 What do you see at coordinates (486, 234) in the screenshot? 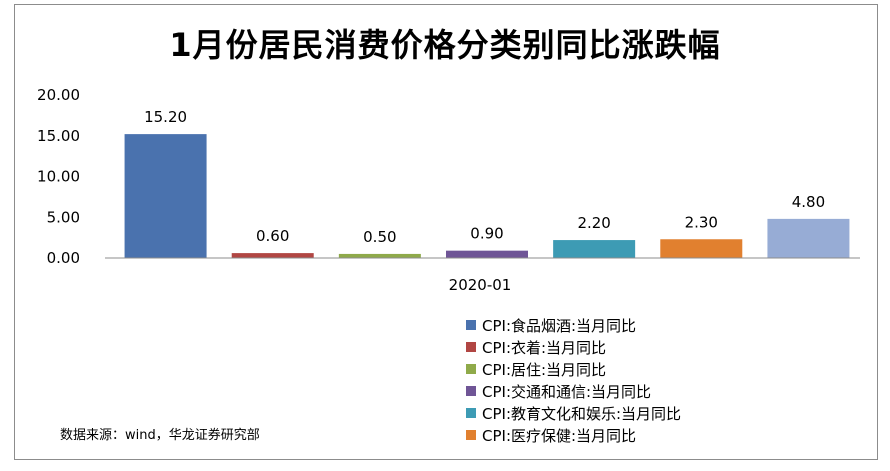
I see `data-label: 0.90` at bounding box center [486, 234].